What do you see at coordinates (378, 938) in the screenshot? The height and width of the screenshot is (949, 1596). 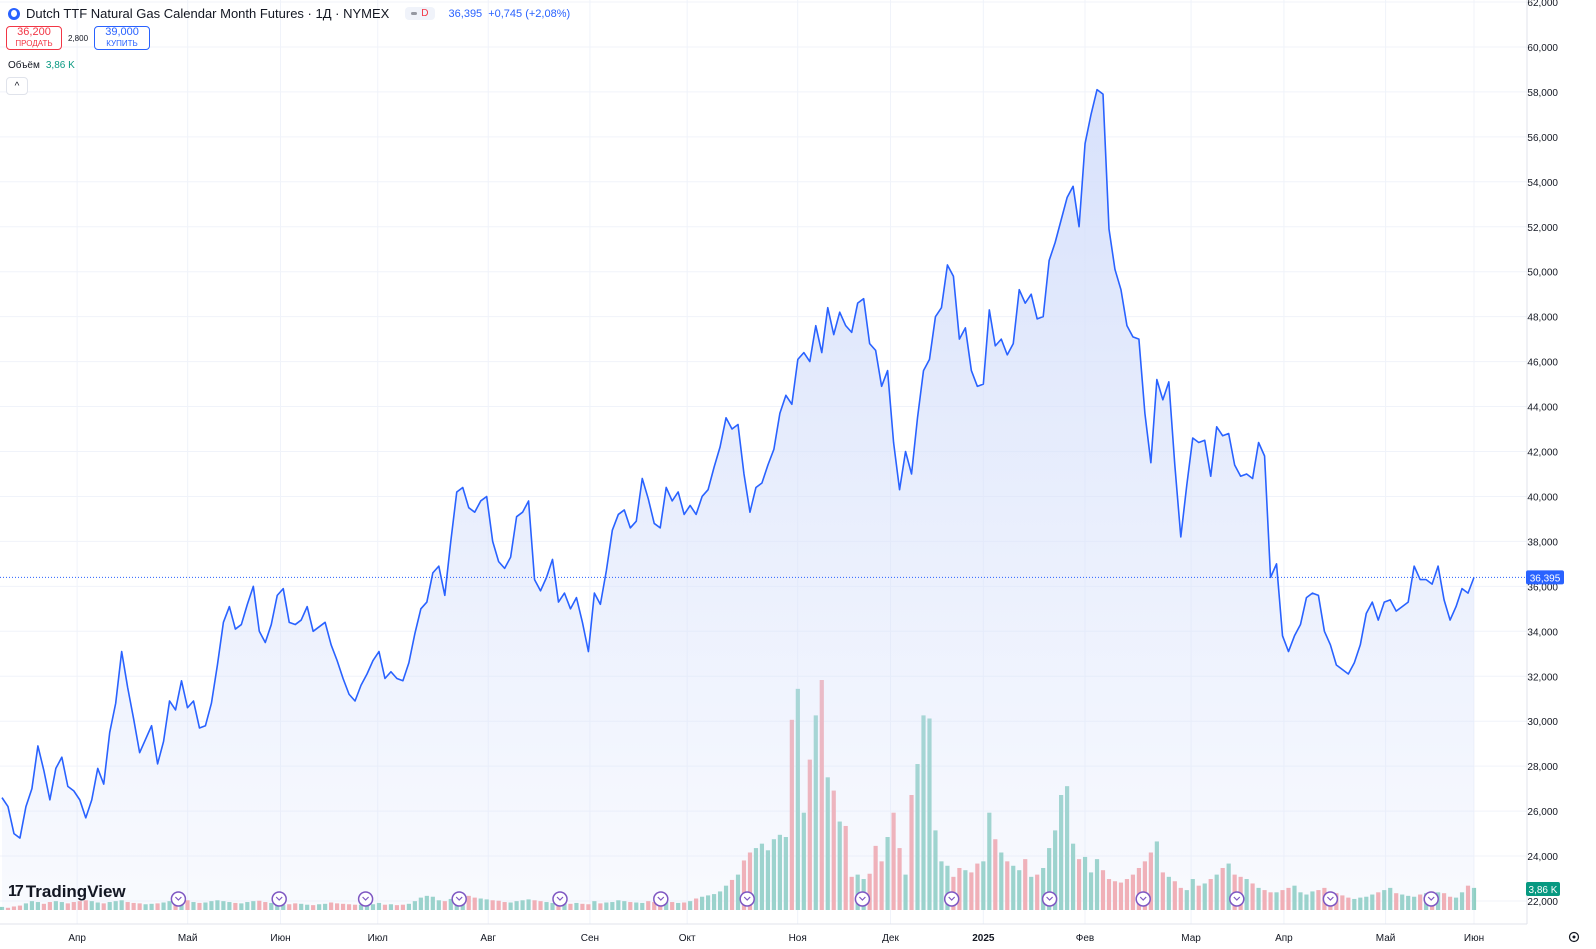 I see `x-tick-label: Июл` at bounding box center [378, 938].